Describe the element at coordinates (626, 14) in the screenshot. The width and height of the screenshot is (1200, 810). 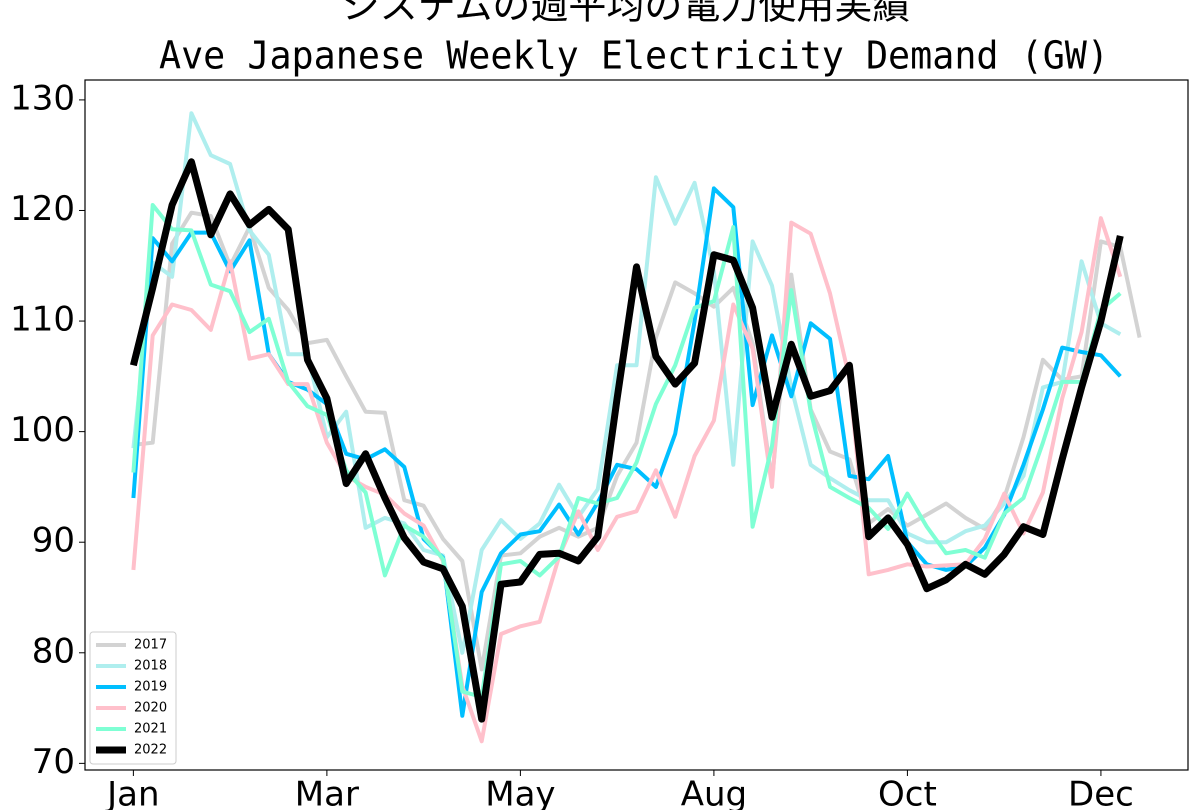
I see `chart-title: システムの週平均の電力使用実績` at that location.